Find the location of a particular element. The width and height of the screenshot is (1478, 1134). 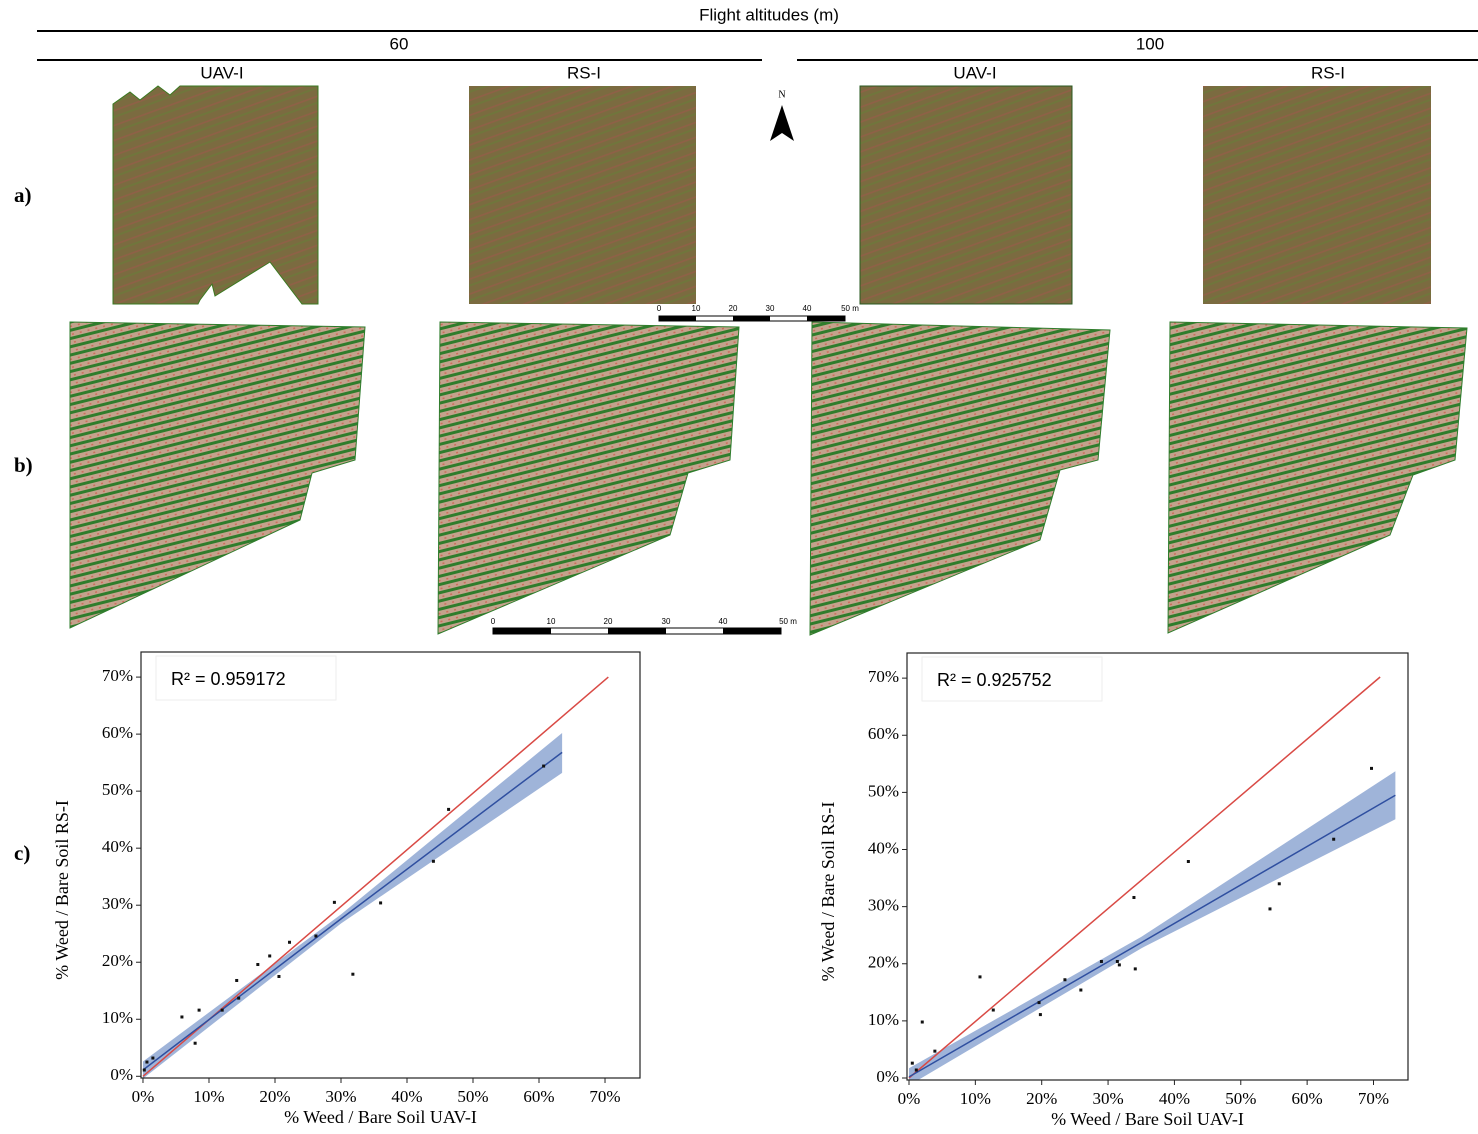

annotation-box is located at coordinates (1012, 679).